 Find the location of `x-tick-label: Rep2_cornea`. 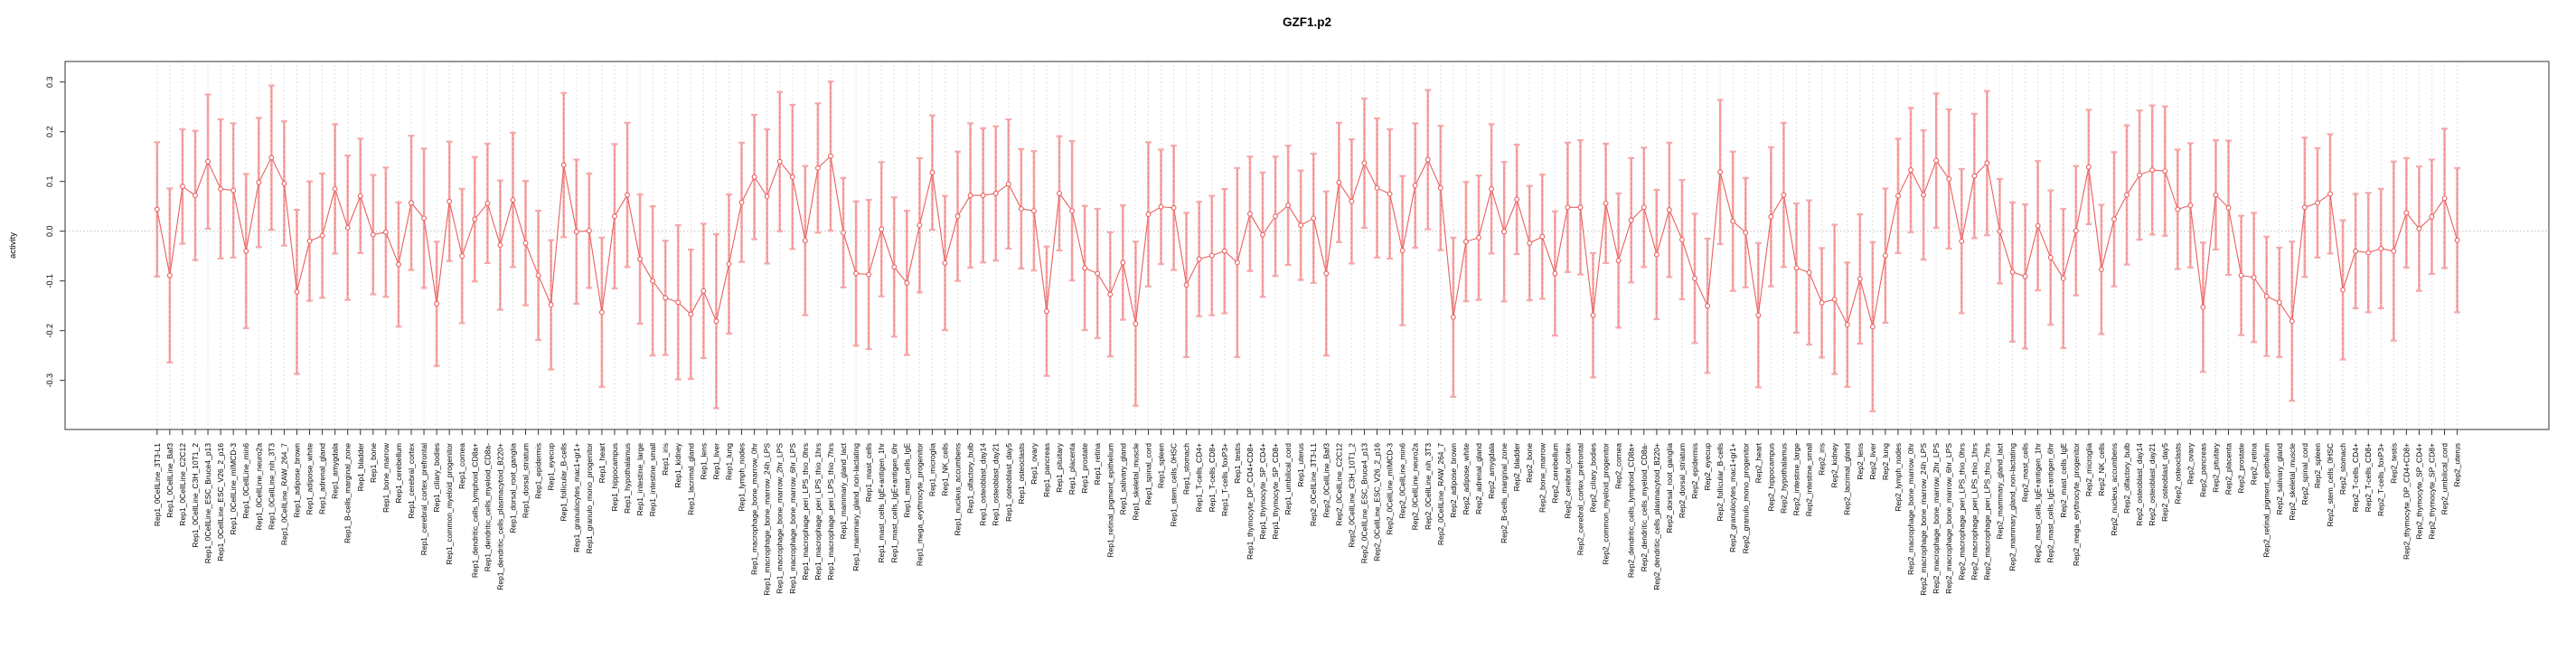

x-tick-label: Rep2_cornea is located at coordinates (1618, 466).